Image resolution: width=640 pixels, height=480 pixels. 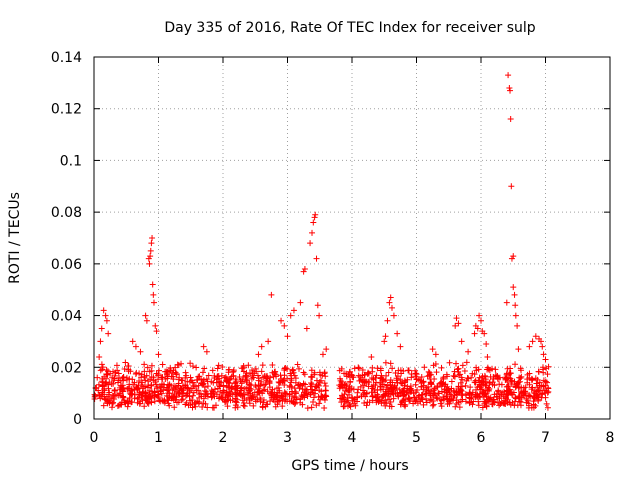 What do you see at coordinates (545, 438) in the screenshot?
I see `x-tick-label: 7` at bounding box center [545, 438].